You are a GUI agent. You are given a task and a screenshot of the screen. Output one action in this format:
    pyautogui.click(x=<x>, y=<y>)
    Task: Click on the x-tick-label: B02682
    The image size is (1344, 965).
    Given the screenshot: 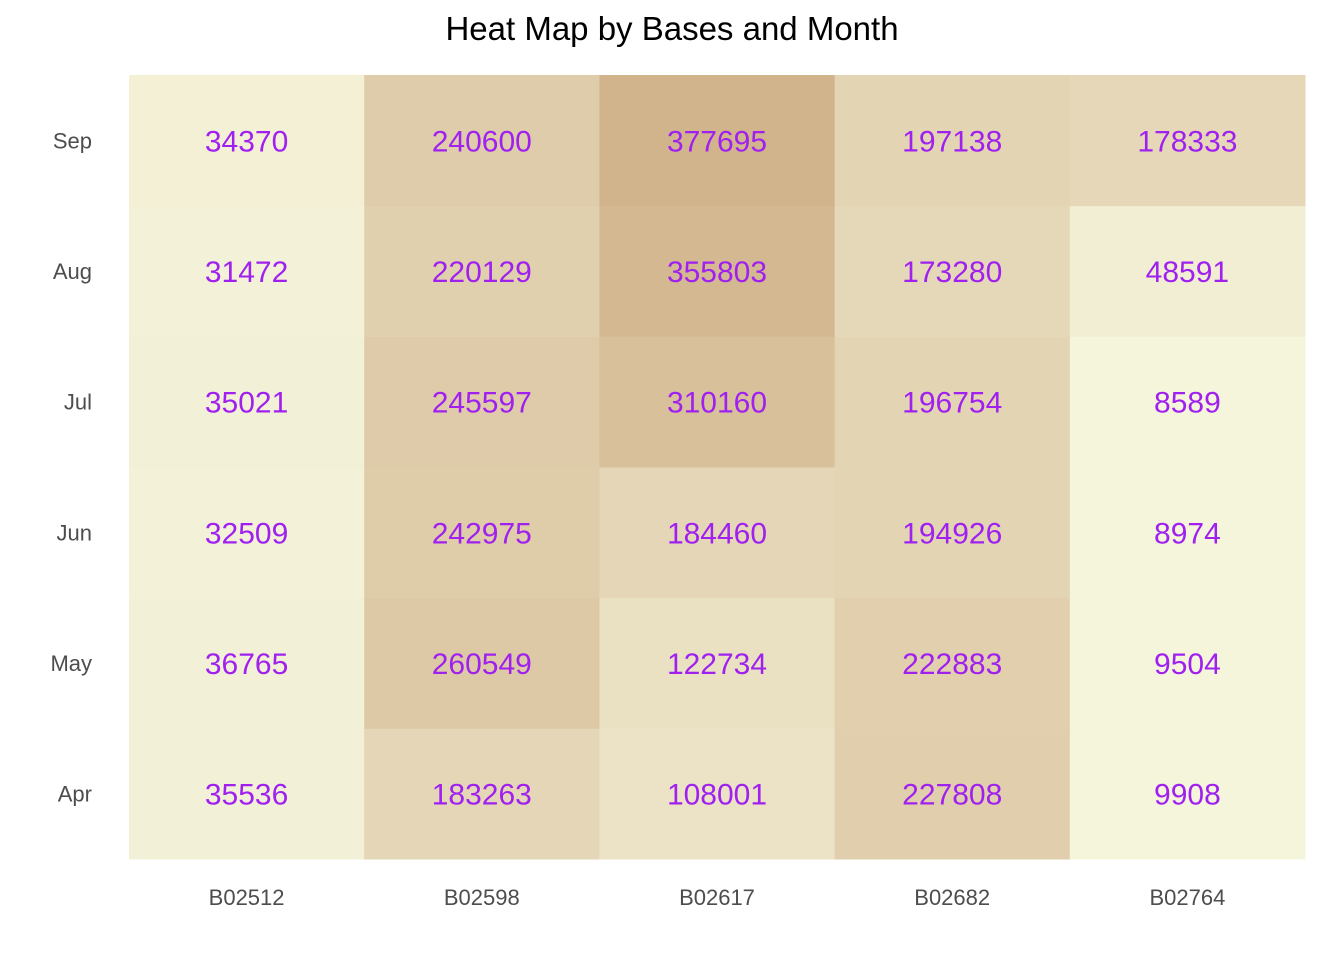 What is the action you would take?
    pyautogui.click(x=952, y=897)
    